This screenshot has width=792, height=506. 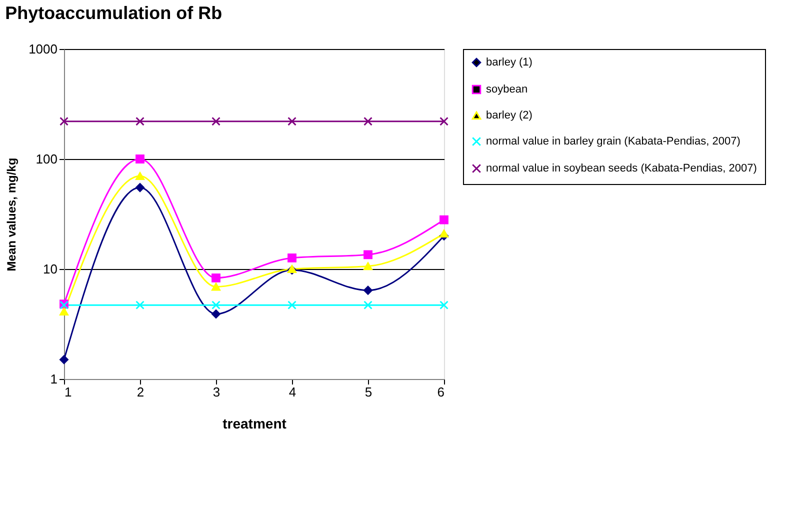 I want to click on x-tick-label: 3, so click(x=216, y=392).